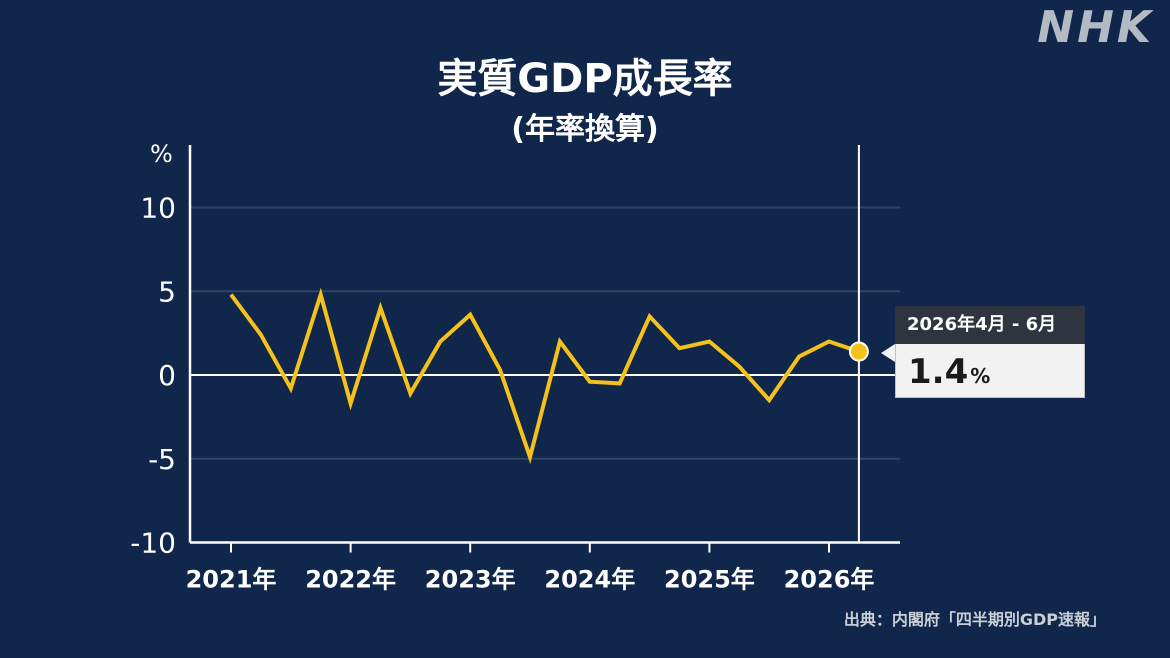  Describe the element at coordinates (980, 376) in the screenshot. I see `callout-unit: %` at that location.